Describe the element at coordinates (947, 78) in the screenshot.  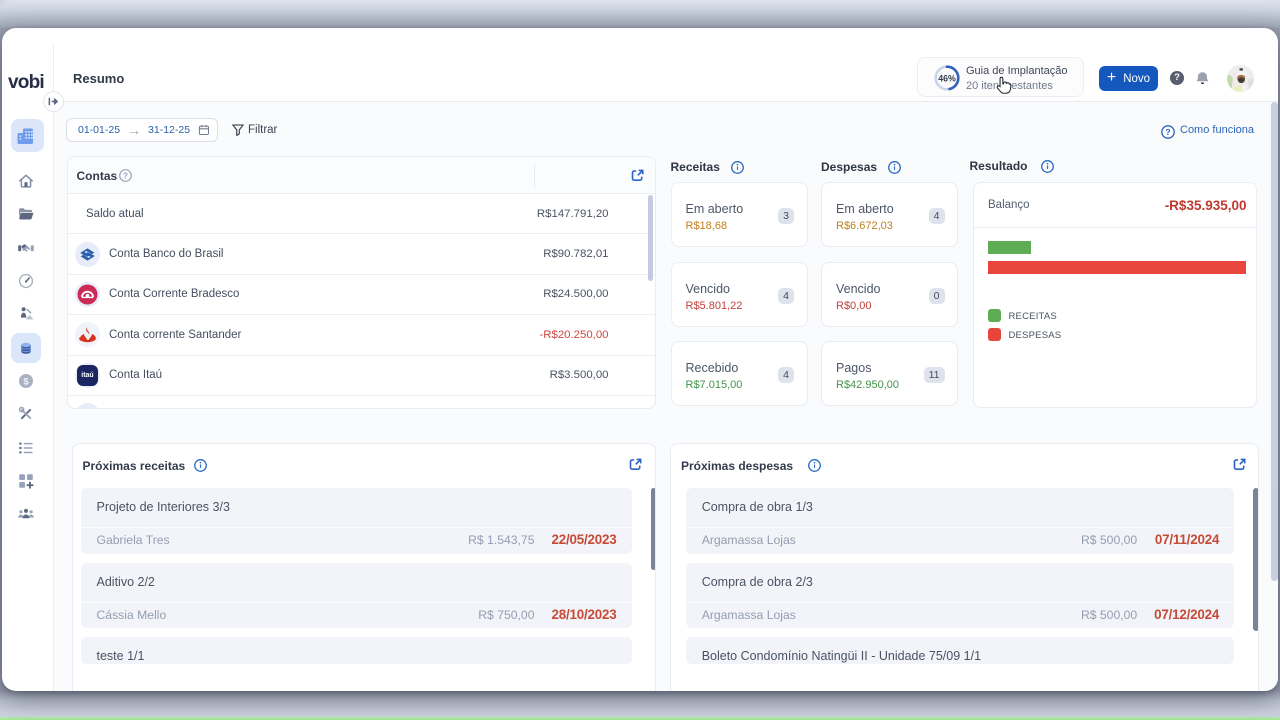
I see `svg-text: 46%` at that location.